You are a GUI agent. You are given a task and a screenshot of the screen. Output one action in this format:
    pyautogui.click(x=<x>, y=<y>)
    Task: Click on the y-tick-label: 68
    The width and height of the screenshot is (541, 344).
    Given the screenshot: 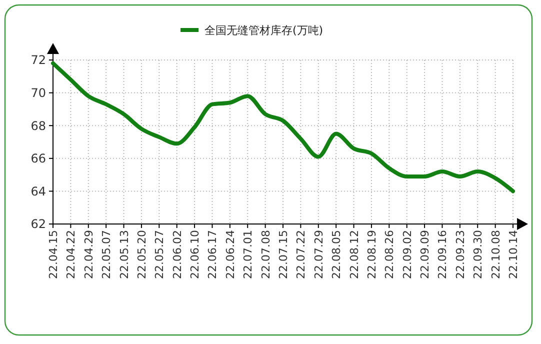 What is the action you would take?
    pyautogui.click(x=38, y=125)
    